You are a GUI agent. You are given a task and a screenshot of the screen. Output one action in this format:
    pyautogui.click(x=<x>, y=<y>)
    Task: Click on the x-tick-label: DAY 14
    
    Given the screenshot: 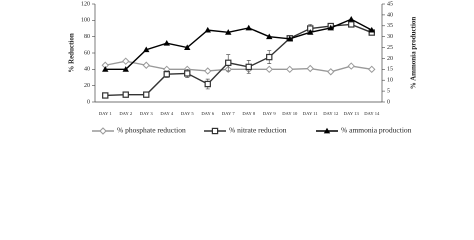 What is the action you would take?
    pyautogui.click(x=372, y=113)
    